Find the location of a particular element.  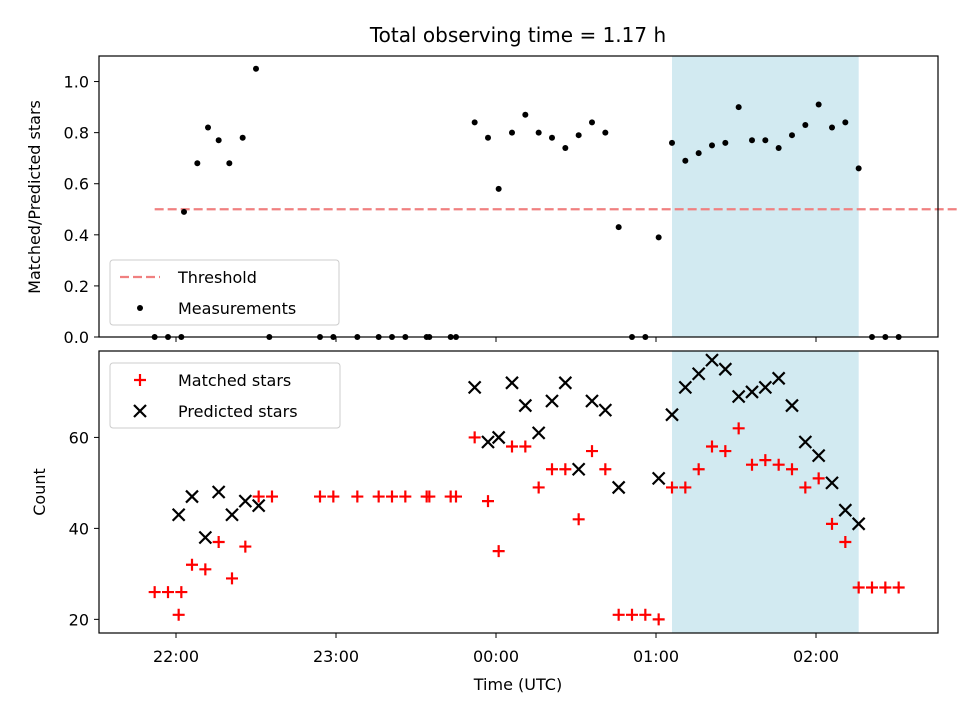

x-tick-label: 02:00 is located at coordinates (816, 656).